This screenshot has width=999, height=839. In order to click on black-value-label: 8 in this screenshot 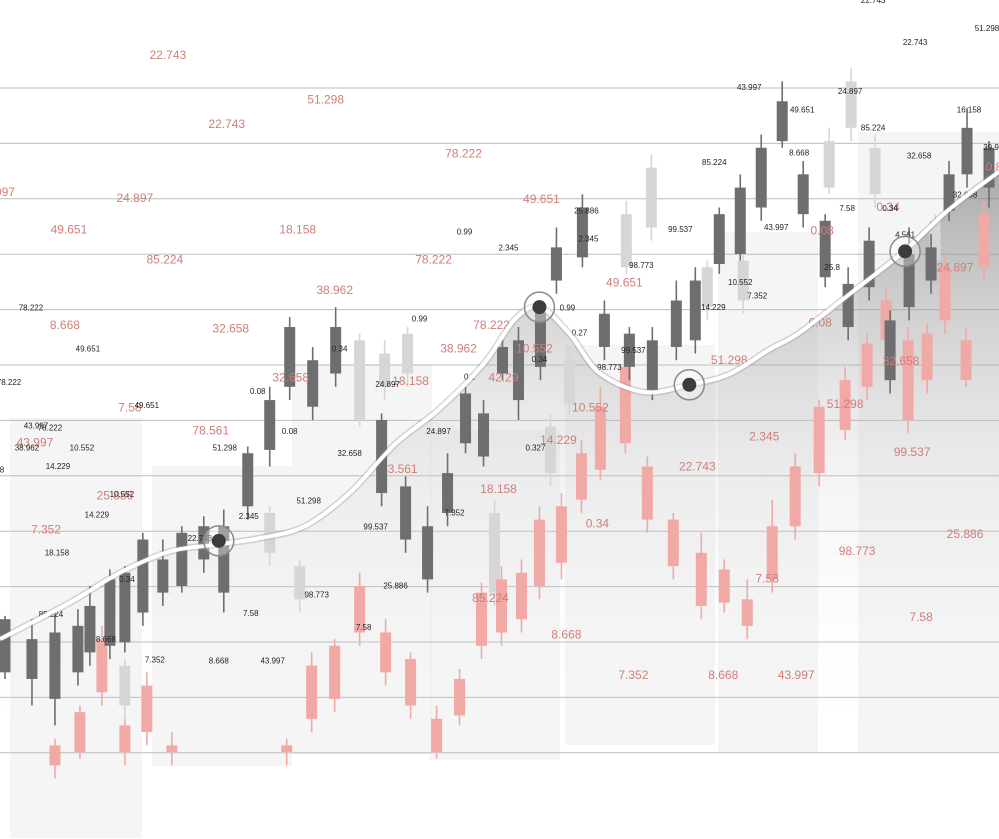, I will do `click(2, 469)`.